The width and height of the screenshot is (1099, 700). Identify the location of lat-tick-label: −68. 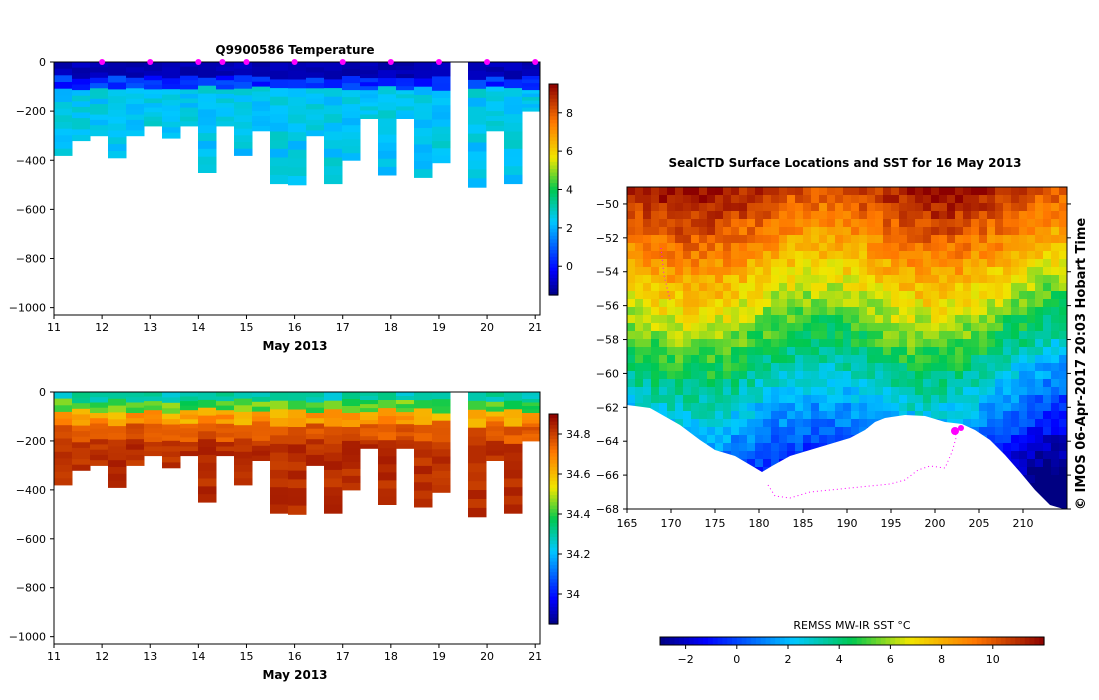
(607, 509).